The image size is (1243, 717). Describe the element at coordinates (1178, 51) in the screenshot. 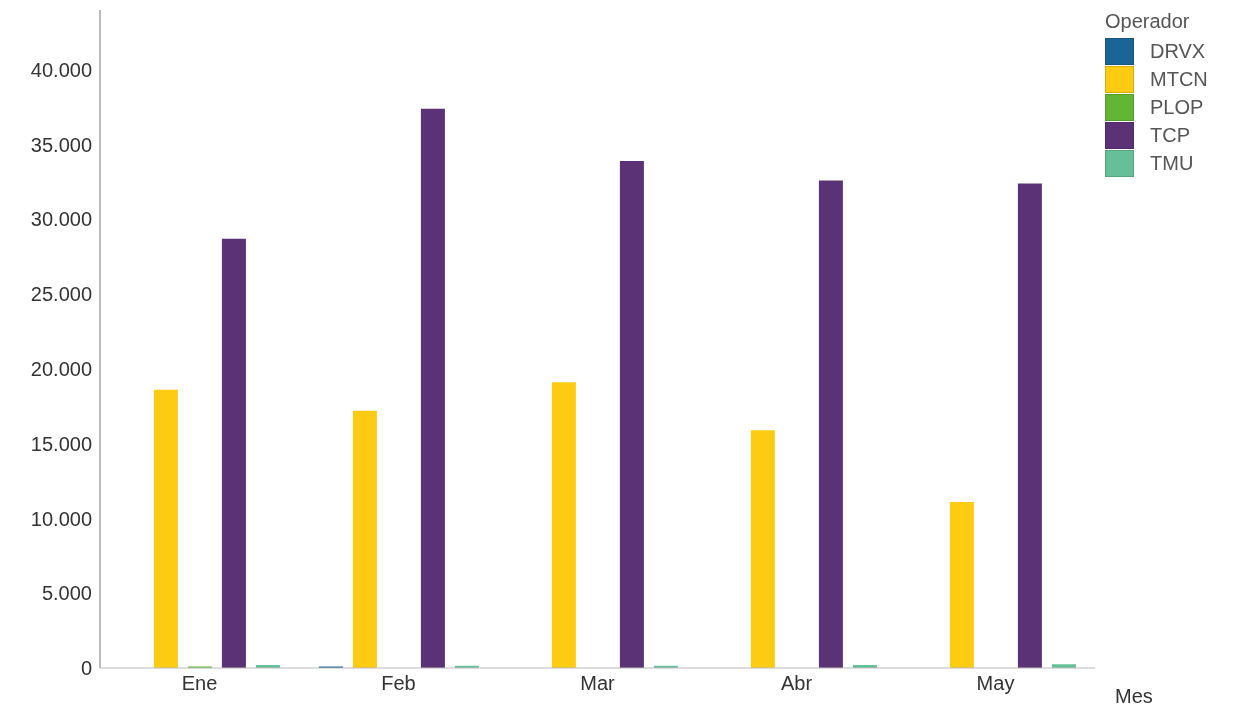

I see `legend-label: DRVX` at that location.